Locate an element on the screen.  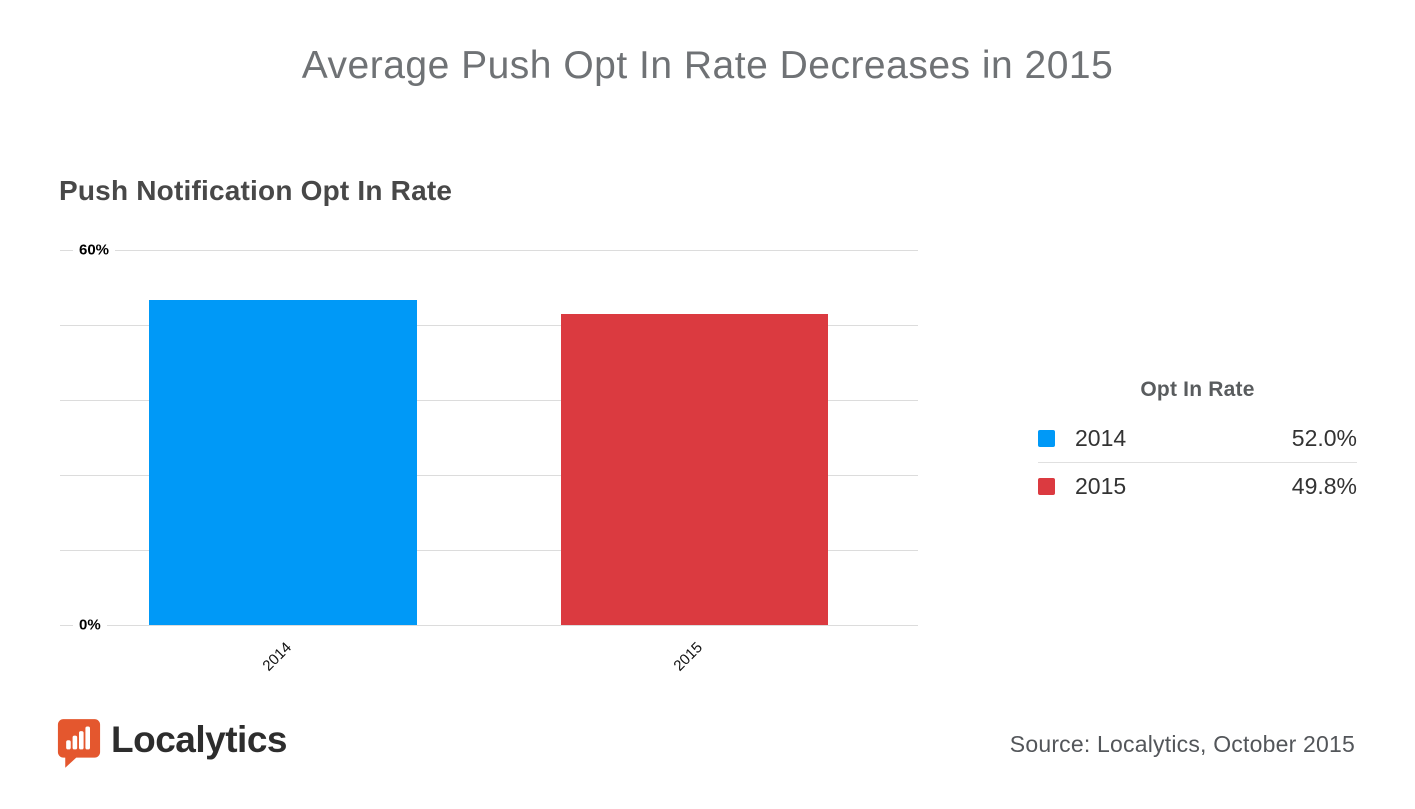
localytics-logo: Localytics is located at coordinates (172, 743).